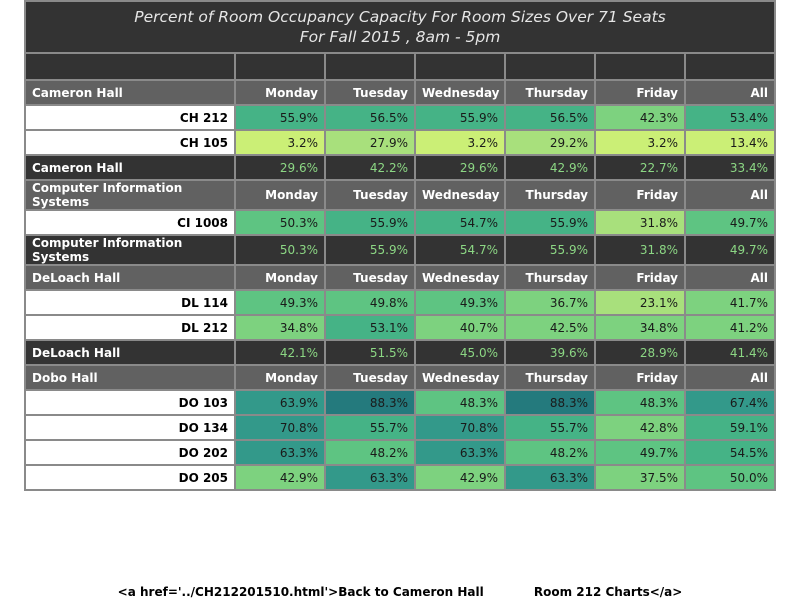 This screenshot has width=800, height=600. Describe the element at coordinates (550, 327) in the screenshot. I see `occupancy-cell: 42.5%` at that location.